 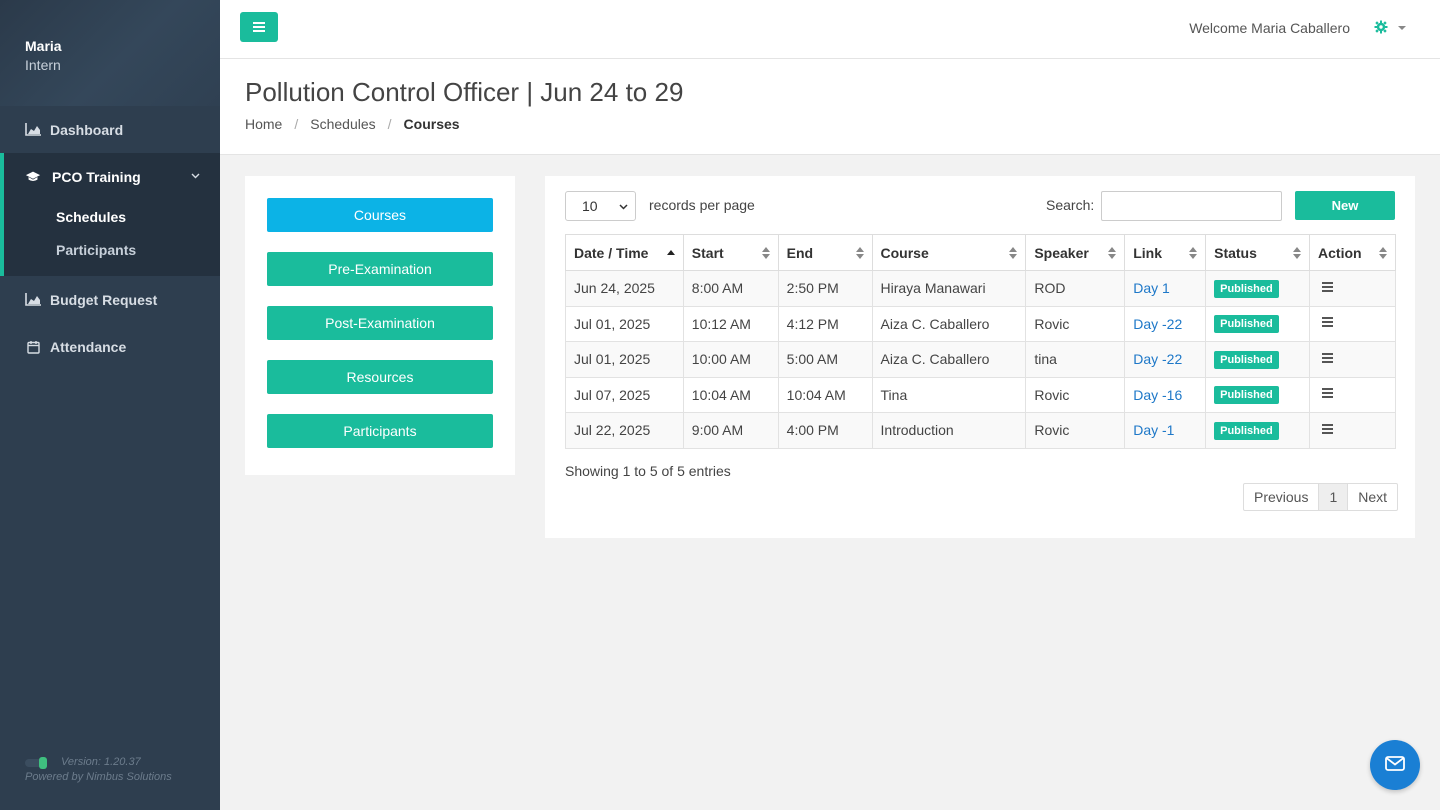 What do you see at coordinates (43, 46) in the screenshot?
I see `user-name: Maria` at bounding box center [43, 46].